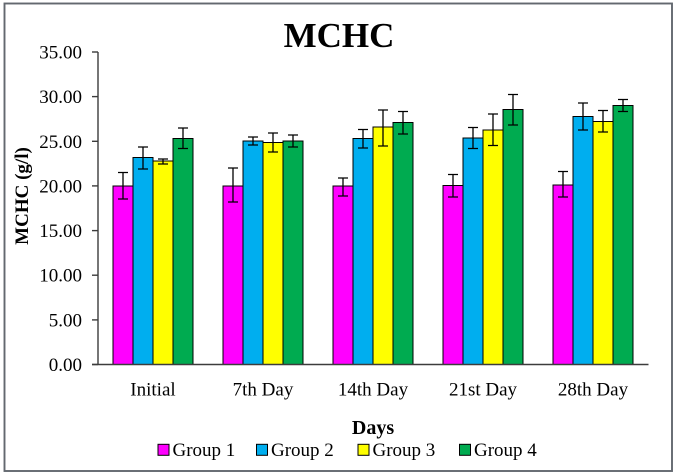 The height and width of the screenshot is (475, 676). What do you see at coordinates (302, 450) in the screenshot?
I see `svg-text: Group 2` at bounding box center [302, 450].